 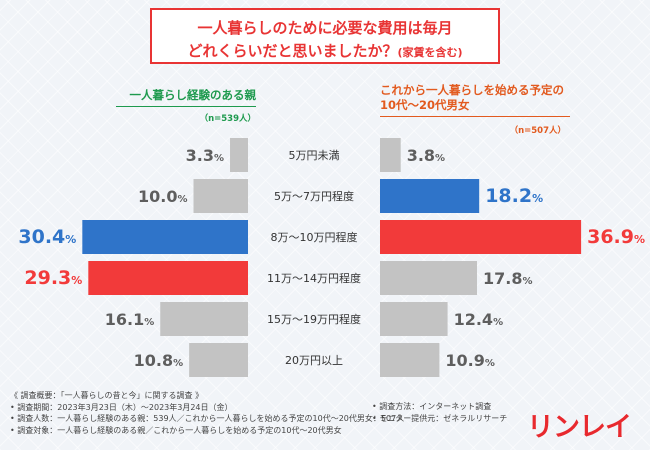 I want to click on data-label-right-3: 17.8%, so click(x=508, y=278).